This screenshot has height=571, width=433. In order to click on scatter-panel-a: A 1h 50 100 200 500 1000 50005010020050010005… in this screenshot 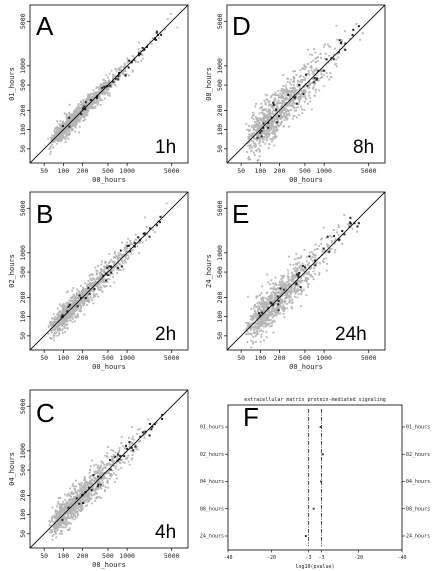, I will do `click(98, 94)`.